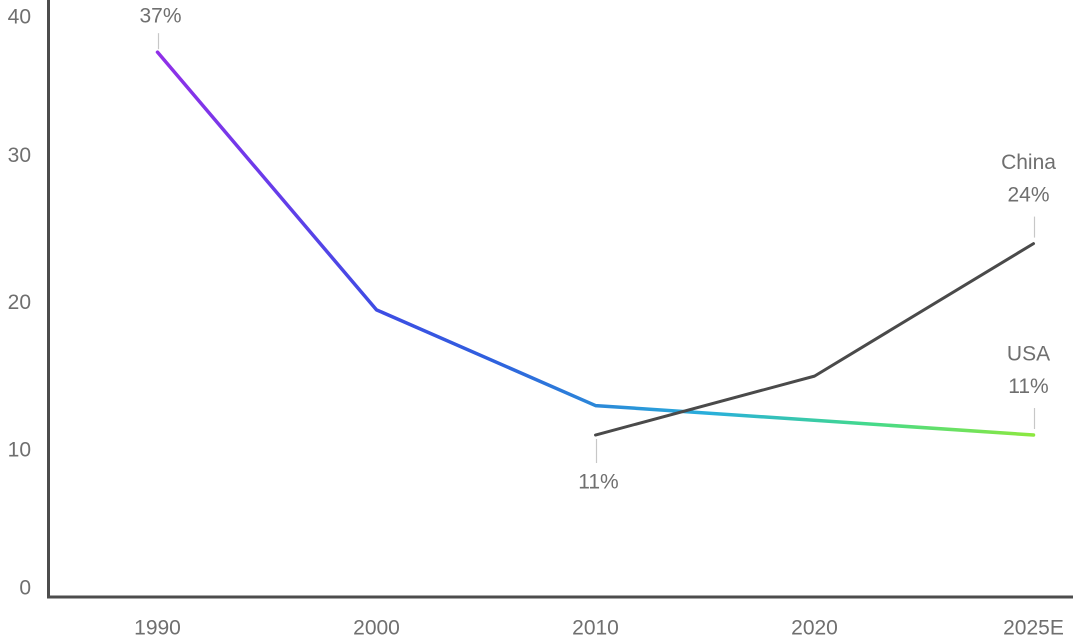 The image size is (1080, 640). What do you see at coordinates (19, 155) in the screenshot?
I see `y-tick-label: 30` at bounding box center [19, 155].